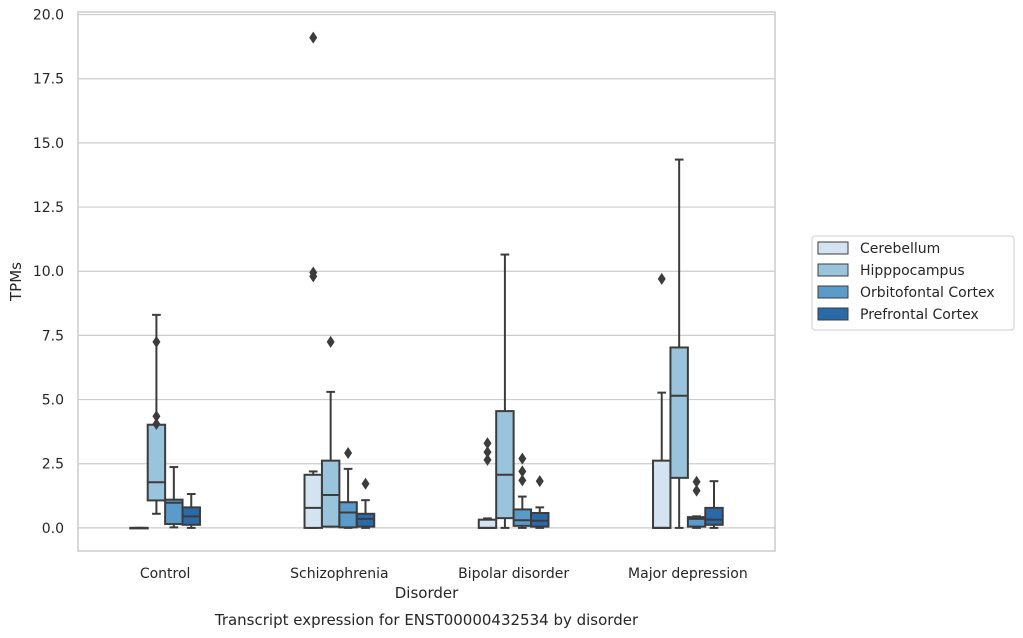 The width and height of the screenshot is (1023, 638). What do you see at coordinates (912, 271) in the screenshot?
I see `legend-label: Hipppocampus` at bounding box center [912, 271].